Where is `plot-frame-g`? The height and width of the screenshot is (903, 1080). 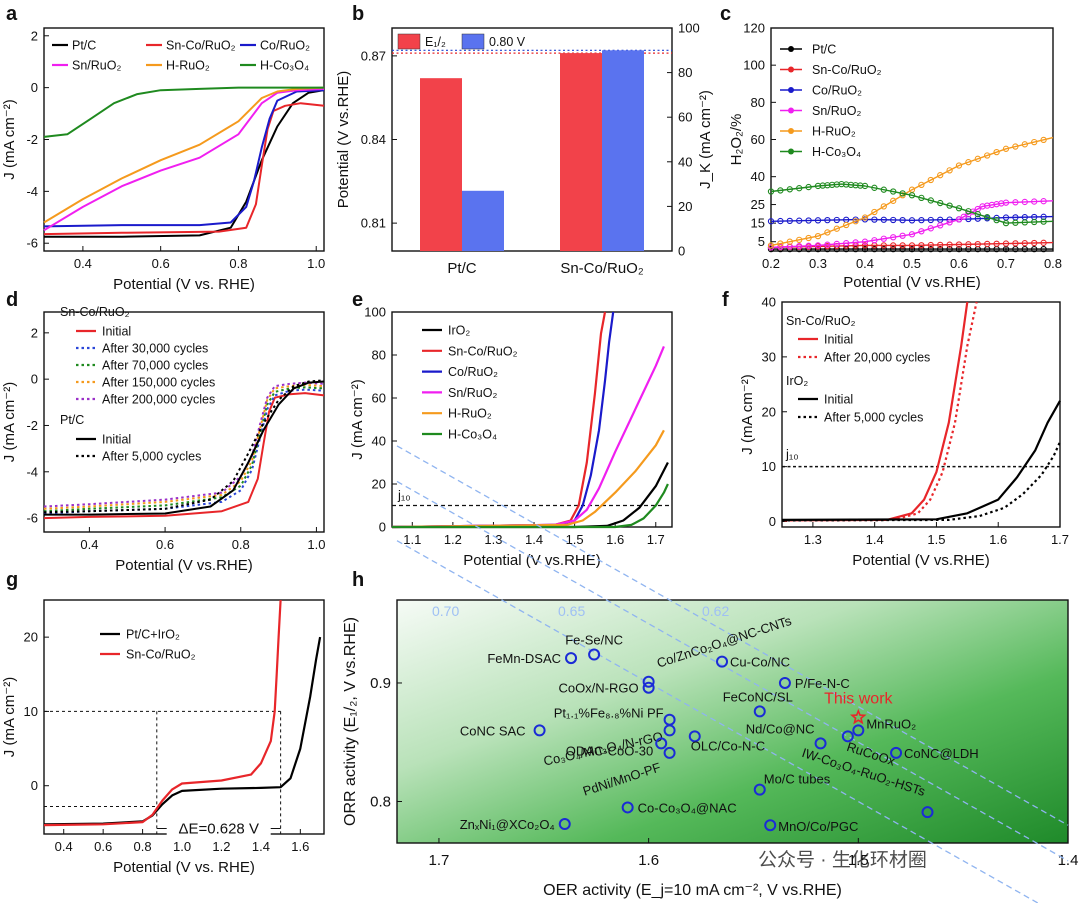
plot-frame-g is located at coordinates (184, 717).